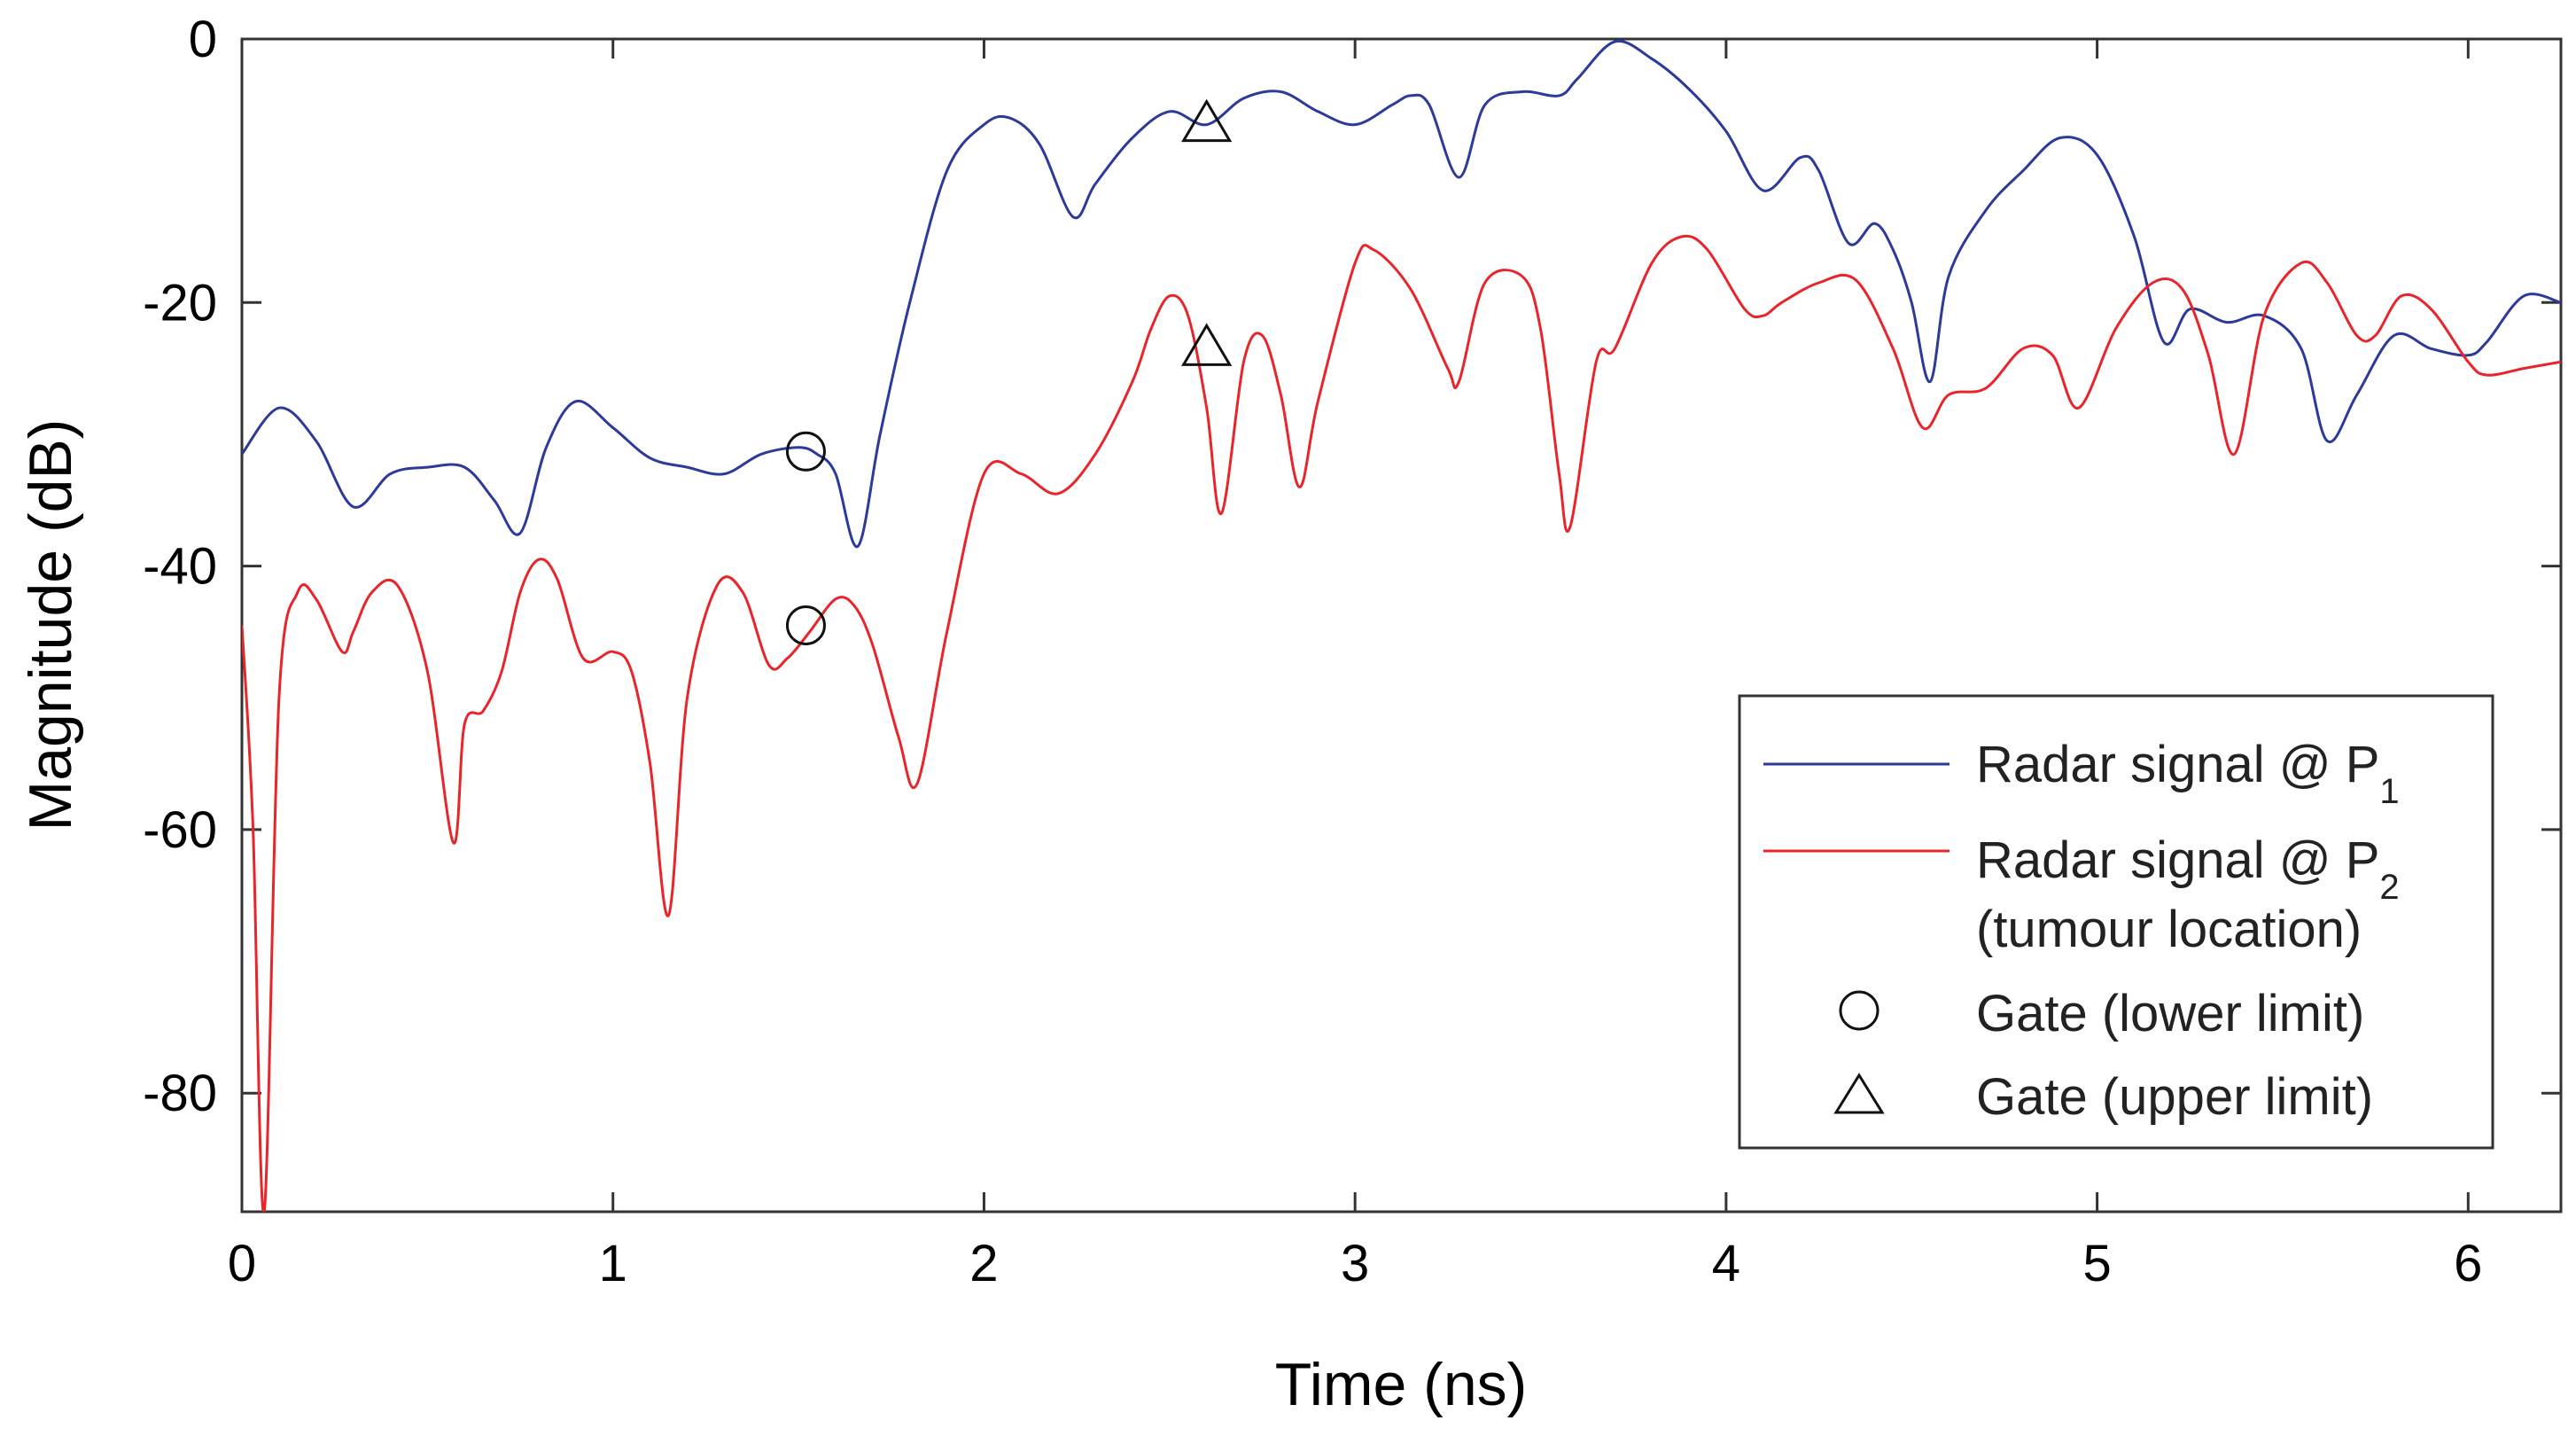  What do you see at coordinates (2174, 1097) in the screenshot?
I see `legend-label-gate-upper: Gate (upper limit)` at bounding box center [2174, 1097].